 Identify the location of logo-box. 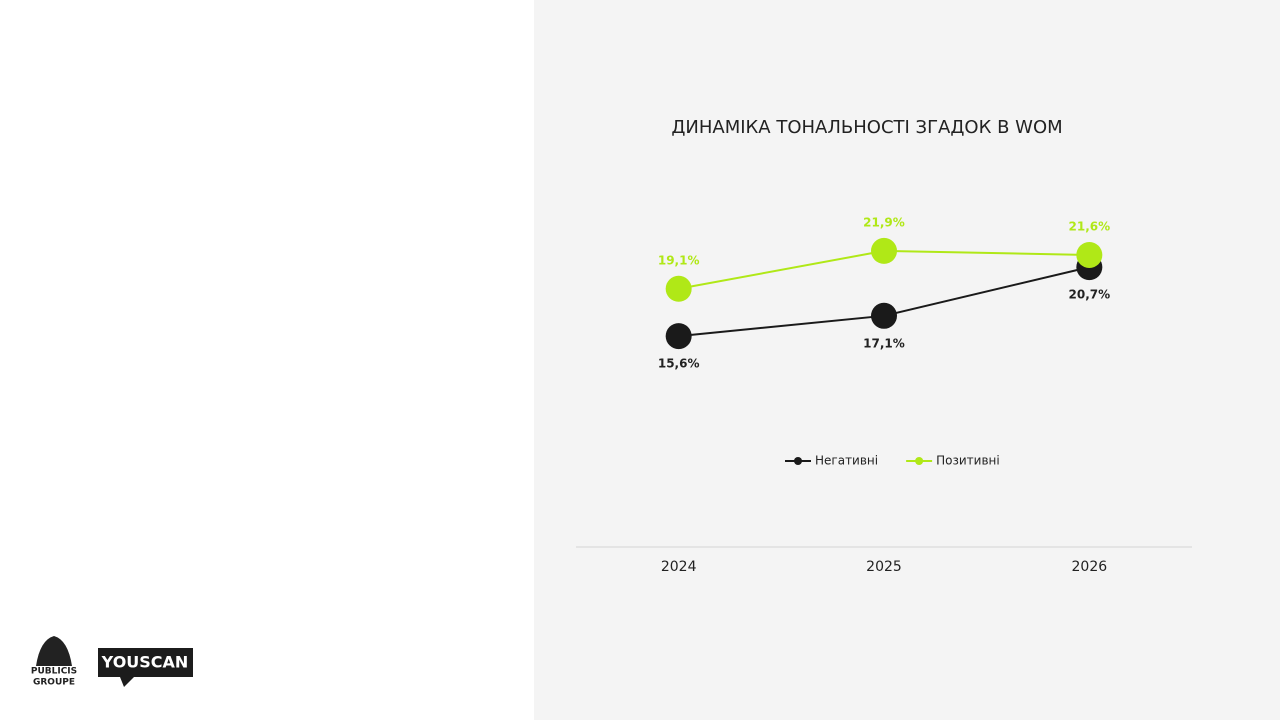
(145, 662).